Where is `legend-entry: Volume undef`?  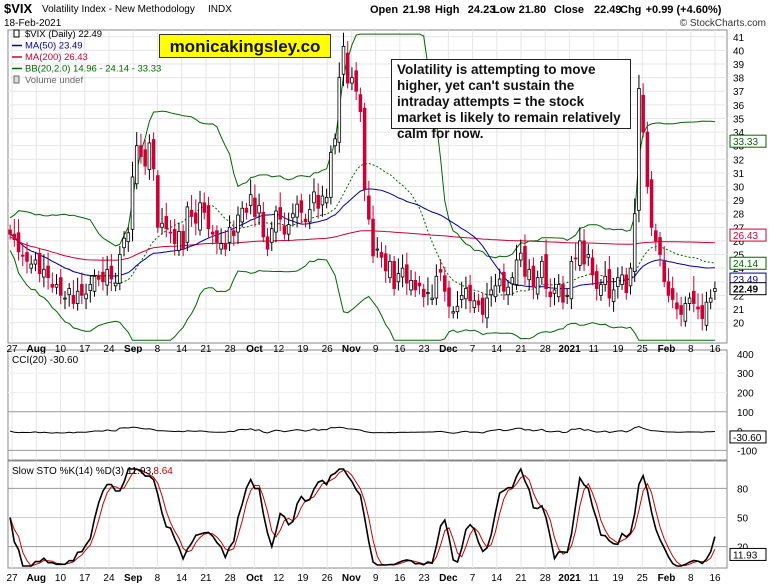 legend-entry: Volume undef is located at coordinates (54, 80).